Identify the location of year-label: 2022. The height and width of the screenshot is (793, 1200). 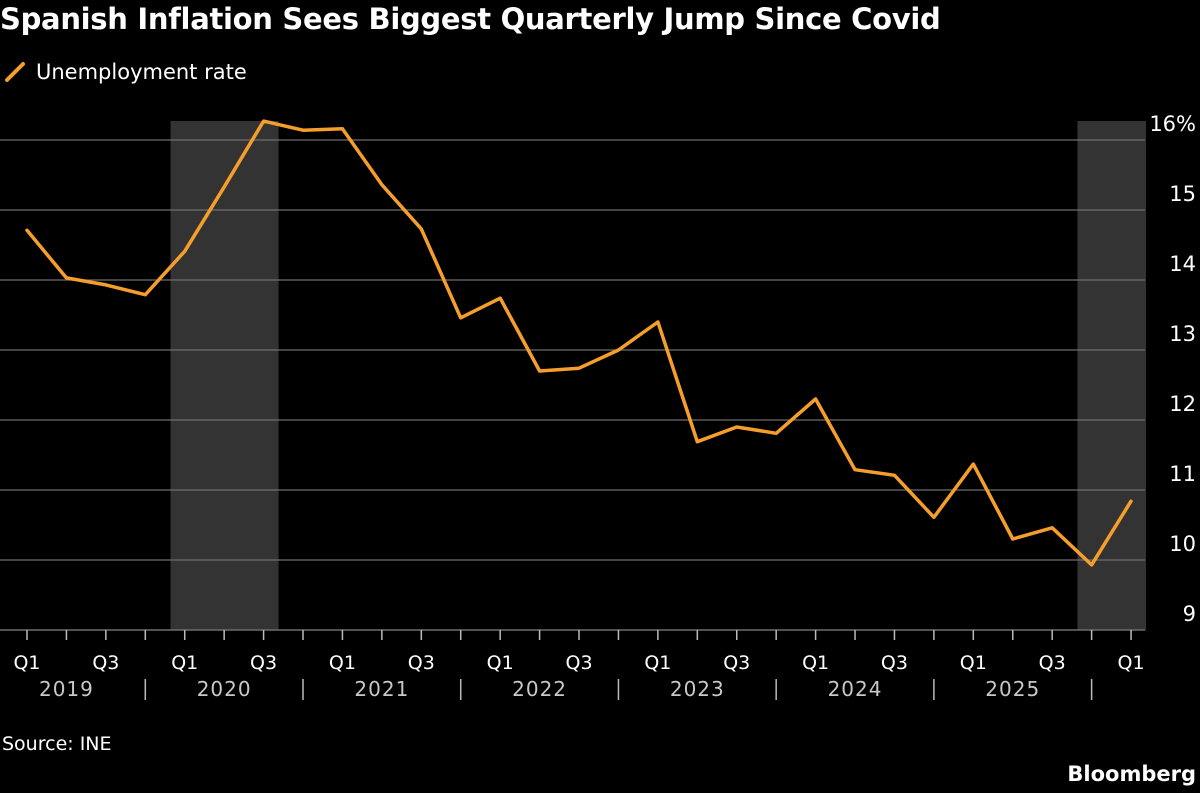
(539, 689).